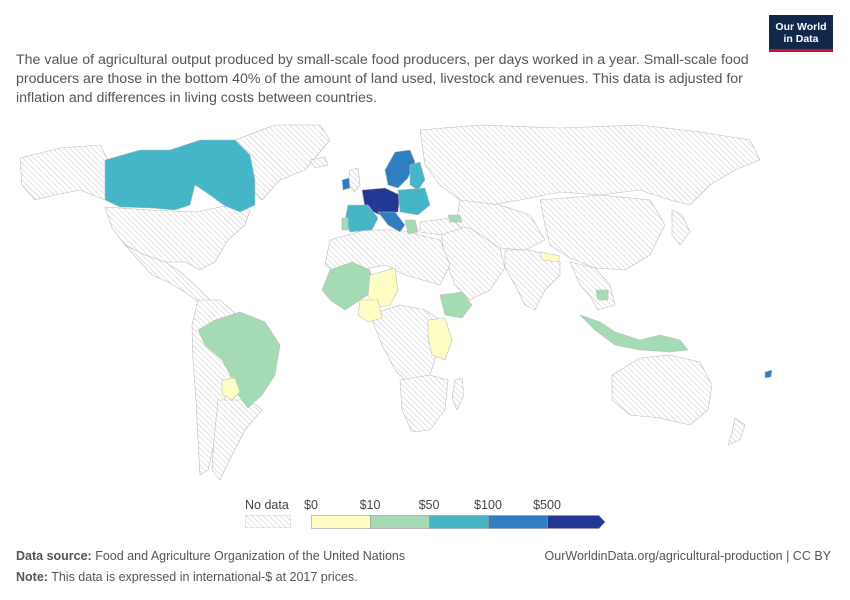 This screenshot has width=850, height=600. Describe the element at coordinates (311, 505) in the screenshot. I see `legend-tick-0: $0` at that location.